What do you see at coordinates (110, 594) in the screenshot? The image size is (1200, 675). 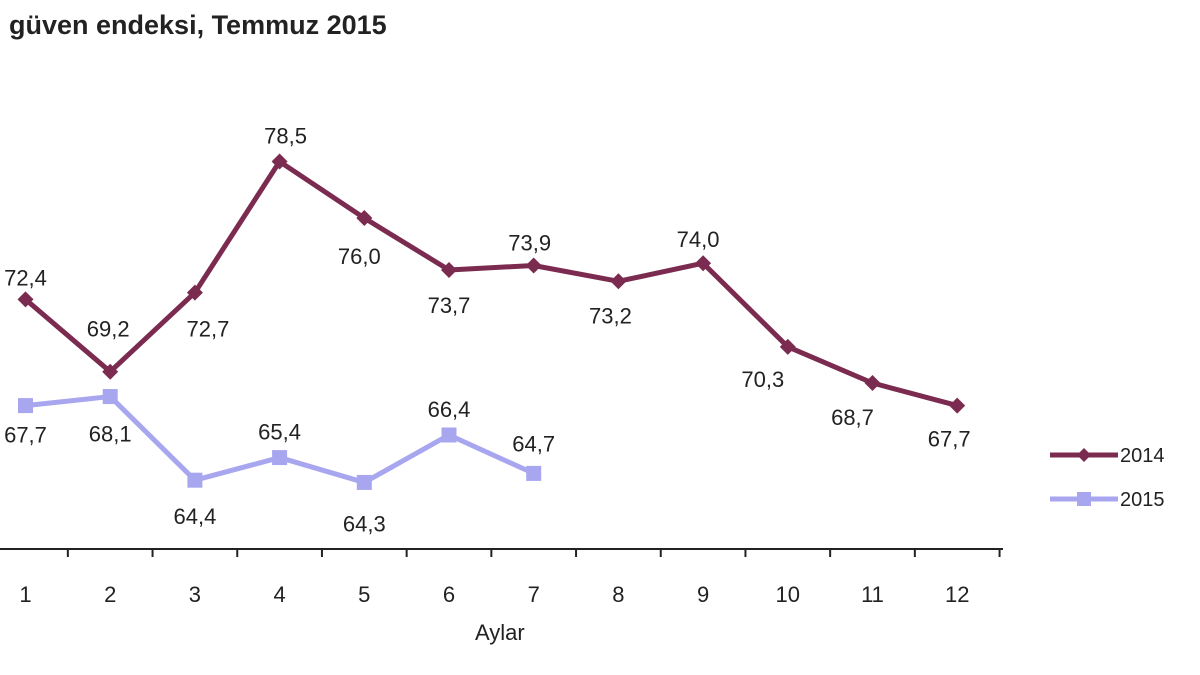 I see `x-tick-label: 2` at bounding box center [110, 594].